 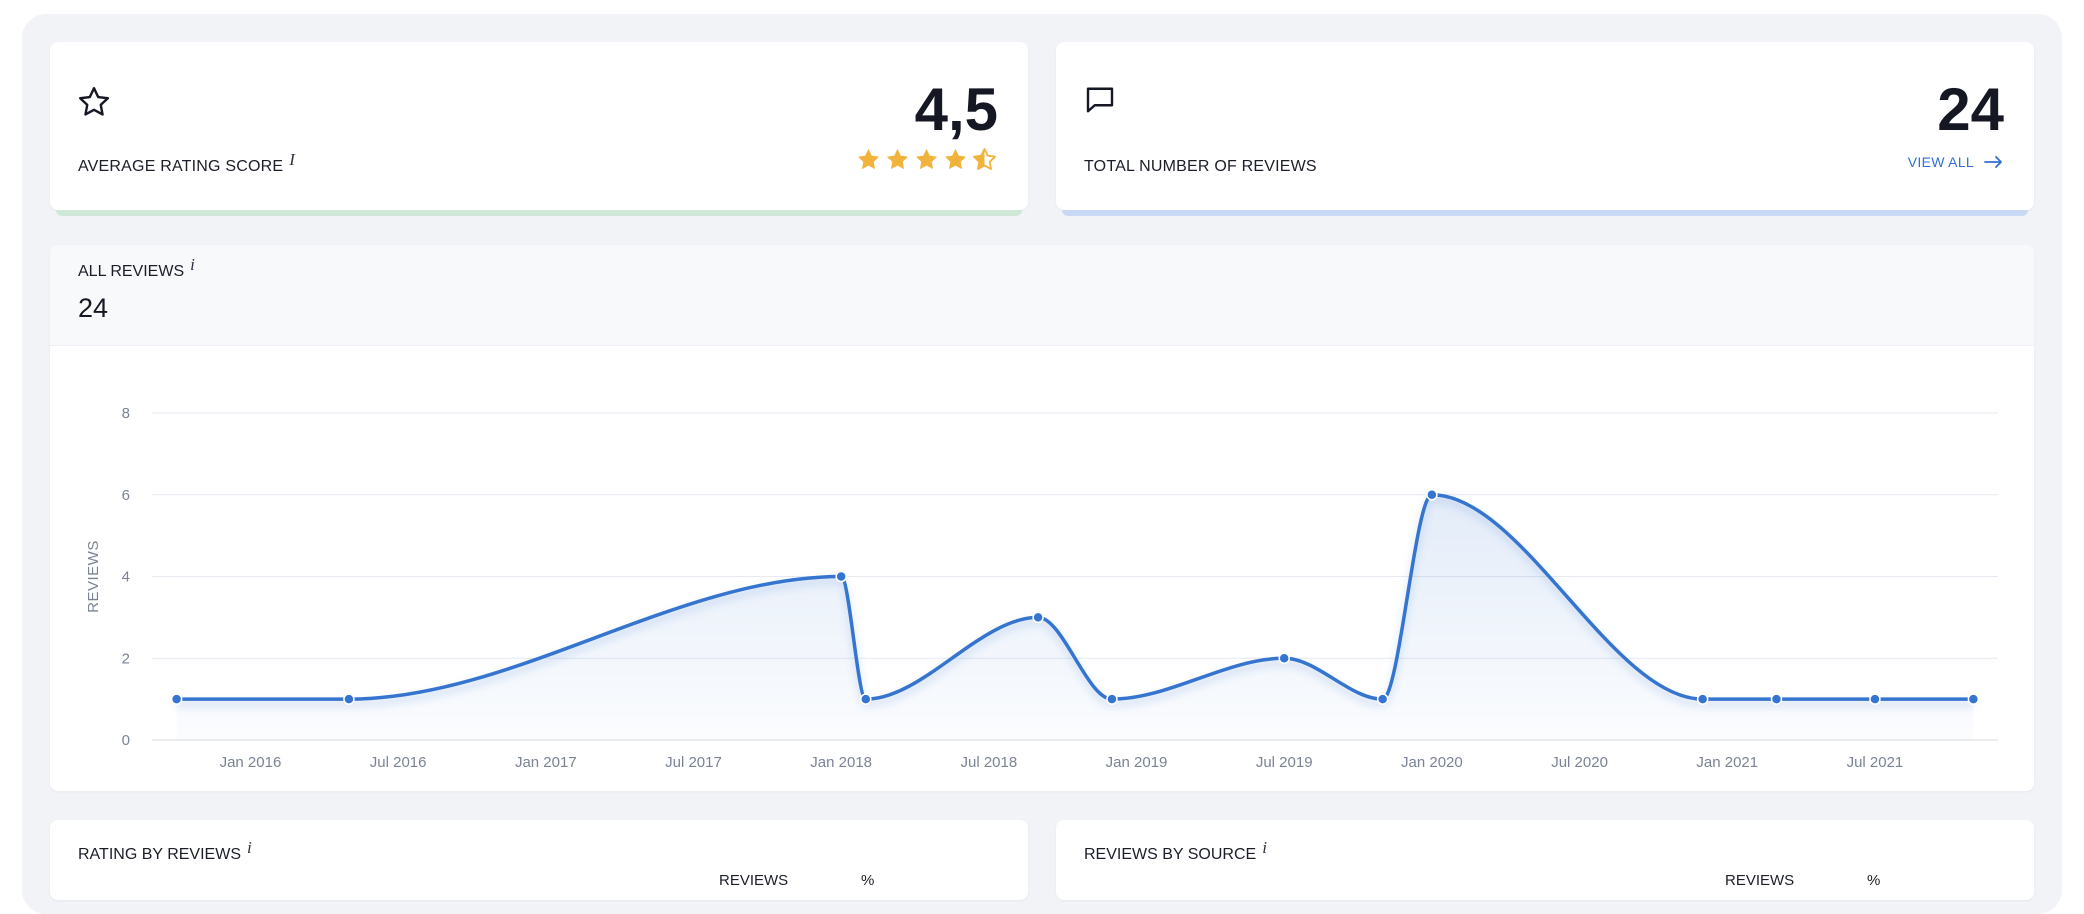 I want to click on reviews-by-source-card: REVIEWS BY SOURCE i REVIEWS %, so click(x=1545, y=860).